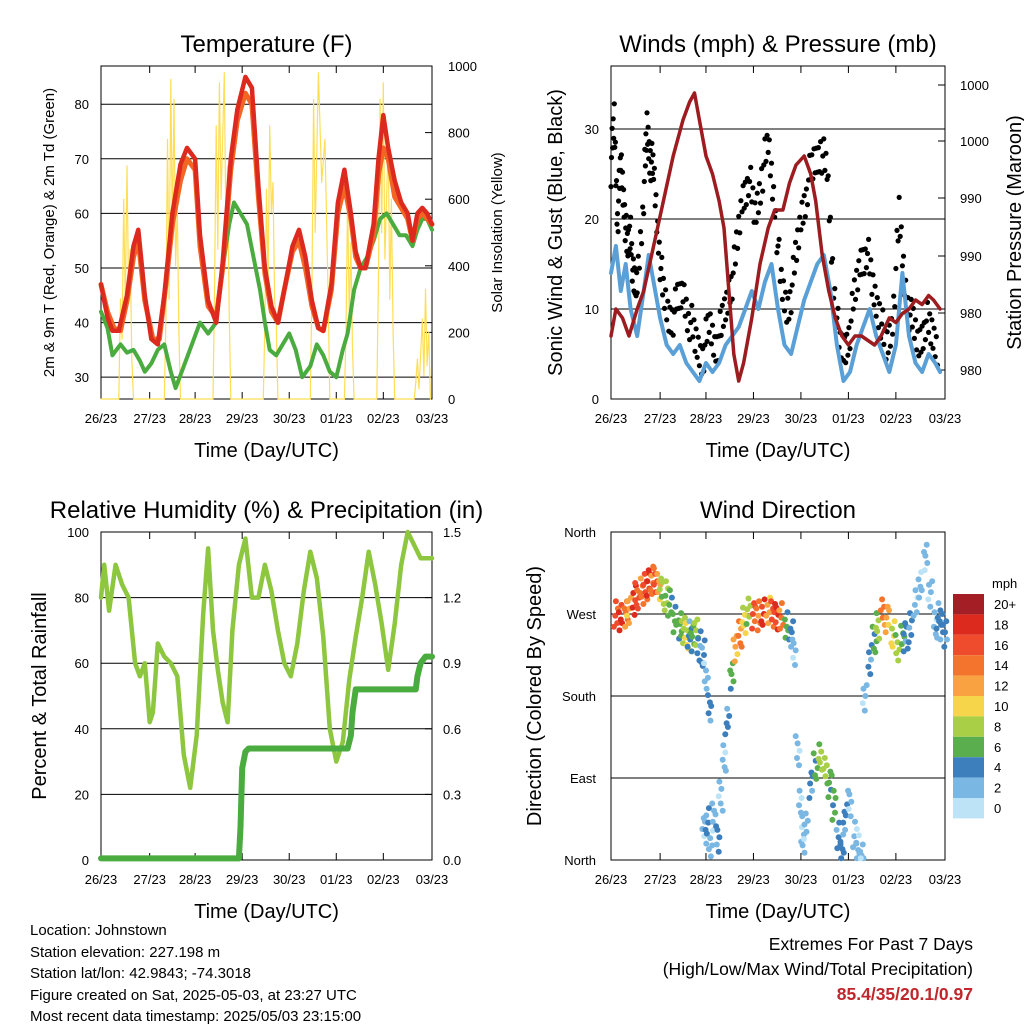  I want to click on colorbar-label: 6, so click(997, 747).